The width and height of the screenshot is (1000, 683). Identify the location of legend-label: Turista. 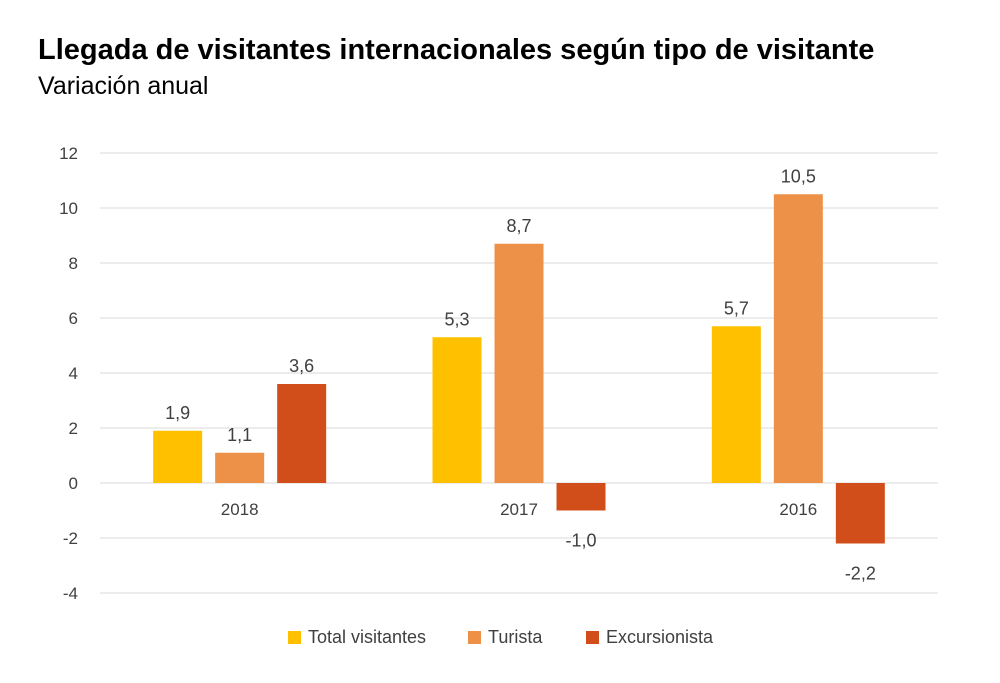
(515, 637).